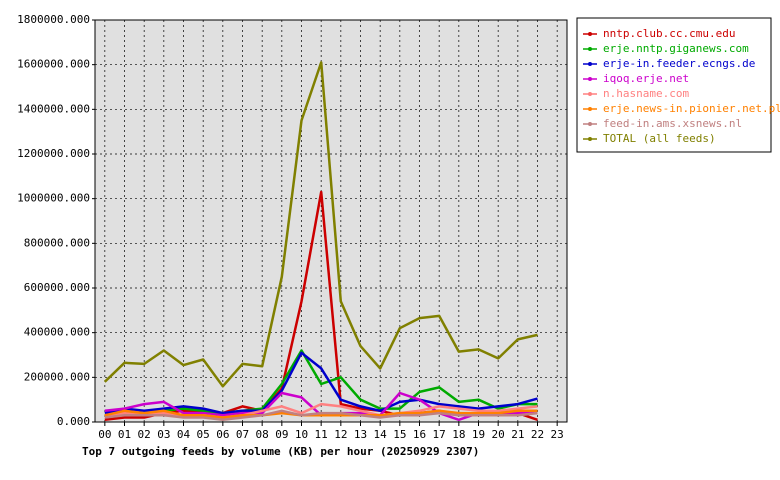  I want to click on legend-label: erje.nntp.giganews.com, so click(676, 48).